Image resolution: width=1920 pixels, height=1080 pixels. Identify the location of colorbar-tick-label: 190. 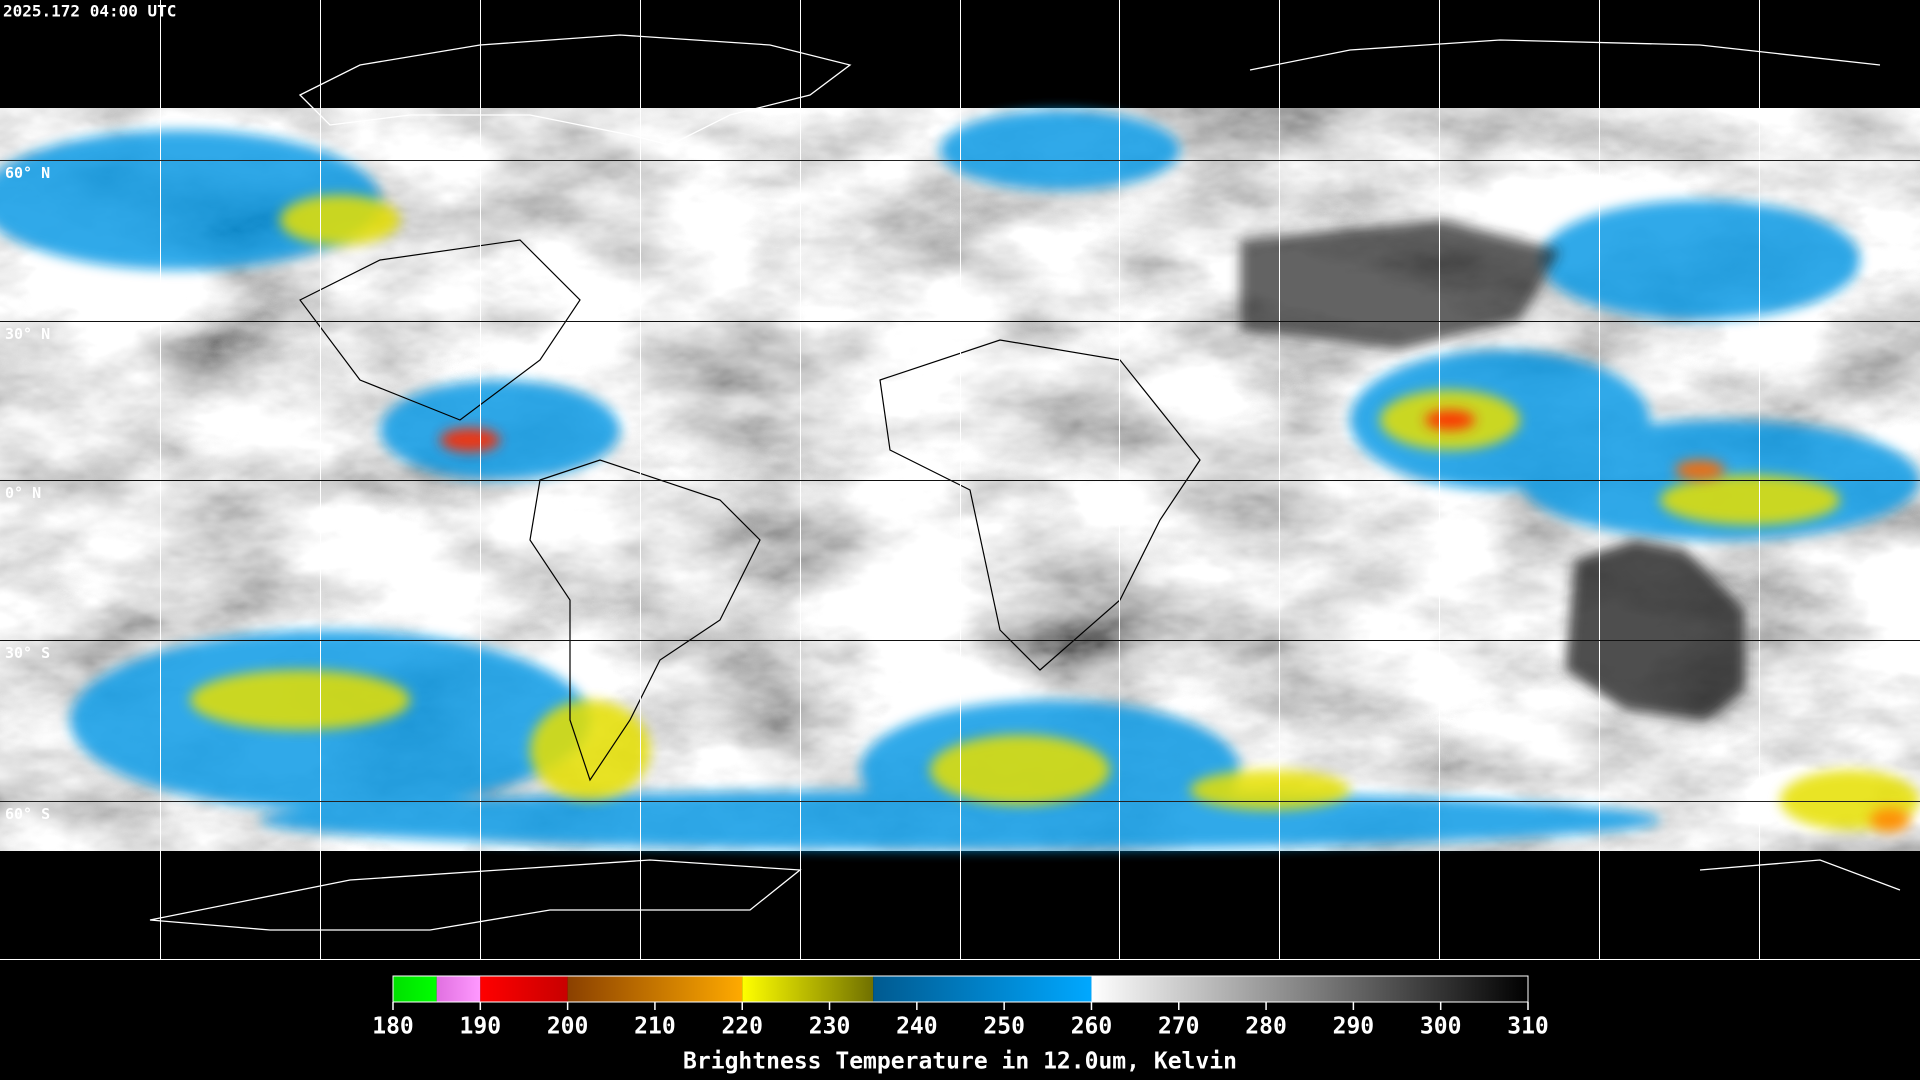
(481, 1027).